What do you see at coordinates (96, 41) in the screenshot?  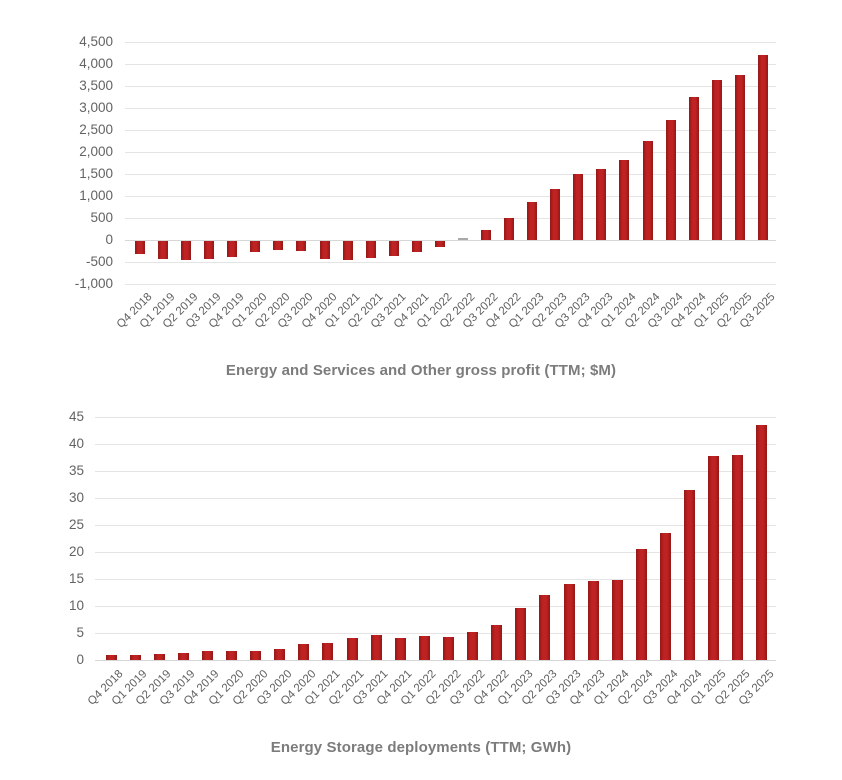 I see `y-axis-tick-label: 4,500` at bounding box center [96, 41].